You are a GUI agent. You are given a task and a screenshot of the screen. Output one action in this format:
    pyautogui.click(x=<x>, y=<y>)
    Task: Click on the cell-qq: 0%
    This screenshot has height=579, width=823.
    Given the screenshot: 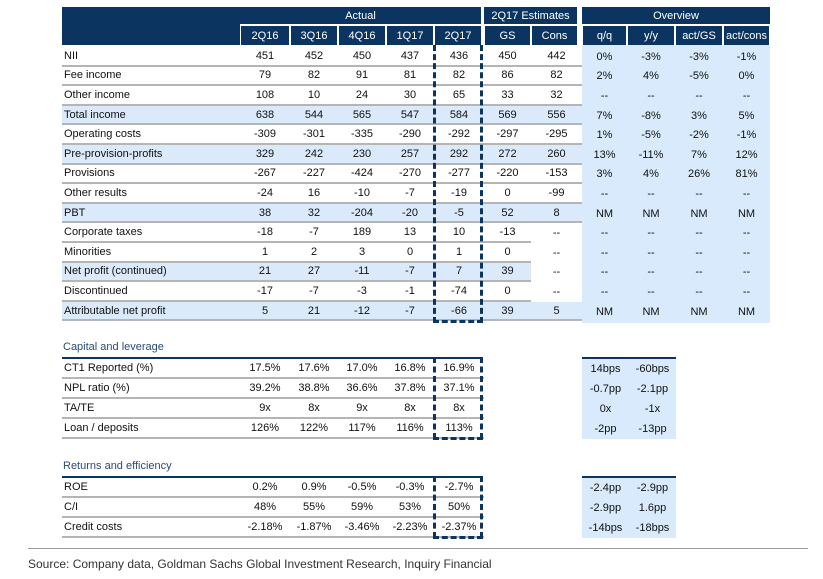 What is the action you would take?
    pyautogui.click(x=604, y=56)
    